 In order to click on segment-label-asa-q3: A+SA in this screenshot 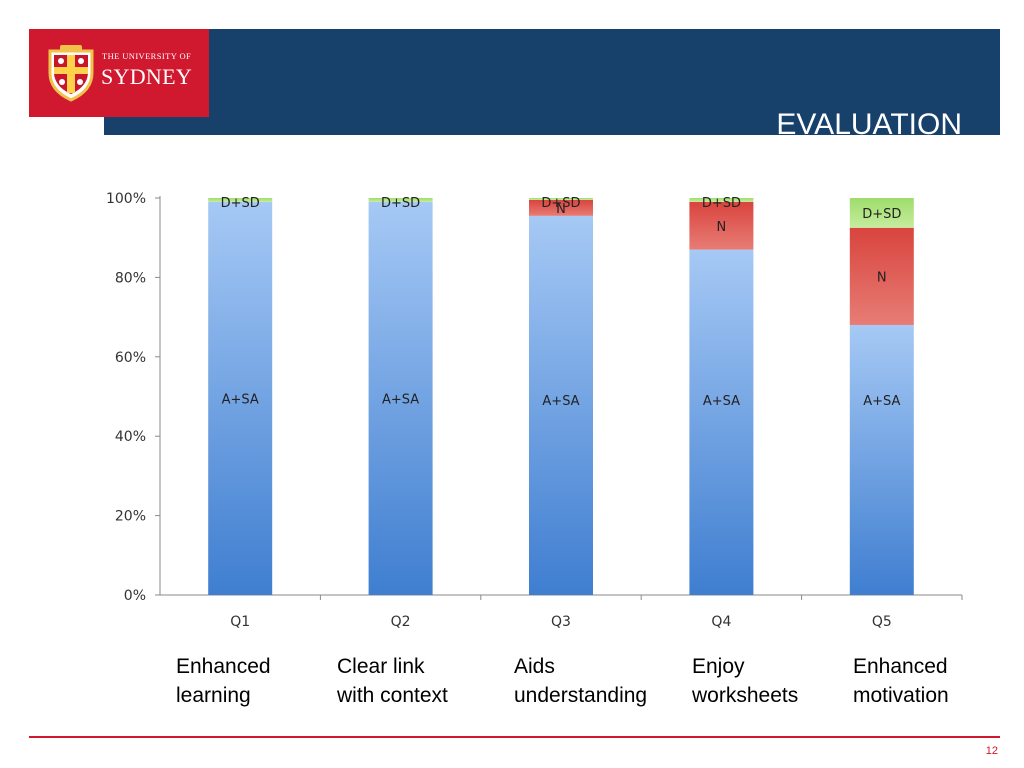, I will do `click(560, 401)`.